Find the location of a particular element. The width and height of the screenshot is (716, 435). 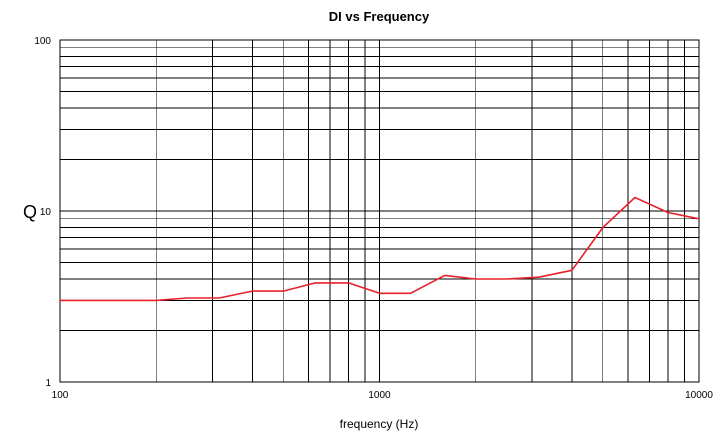

y-tick-label: 100 is located at coordinates (42, 41).